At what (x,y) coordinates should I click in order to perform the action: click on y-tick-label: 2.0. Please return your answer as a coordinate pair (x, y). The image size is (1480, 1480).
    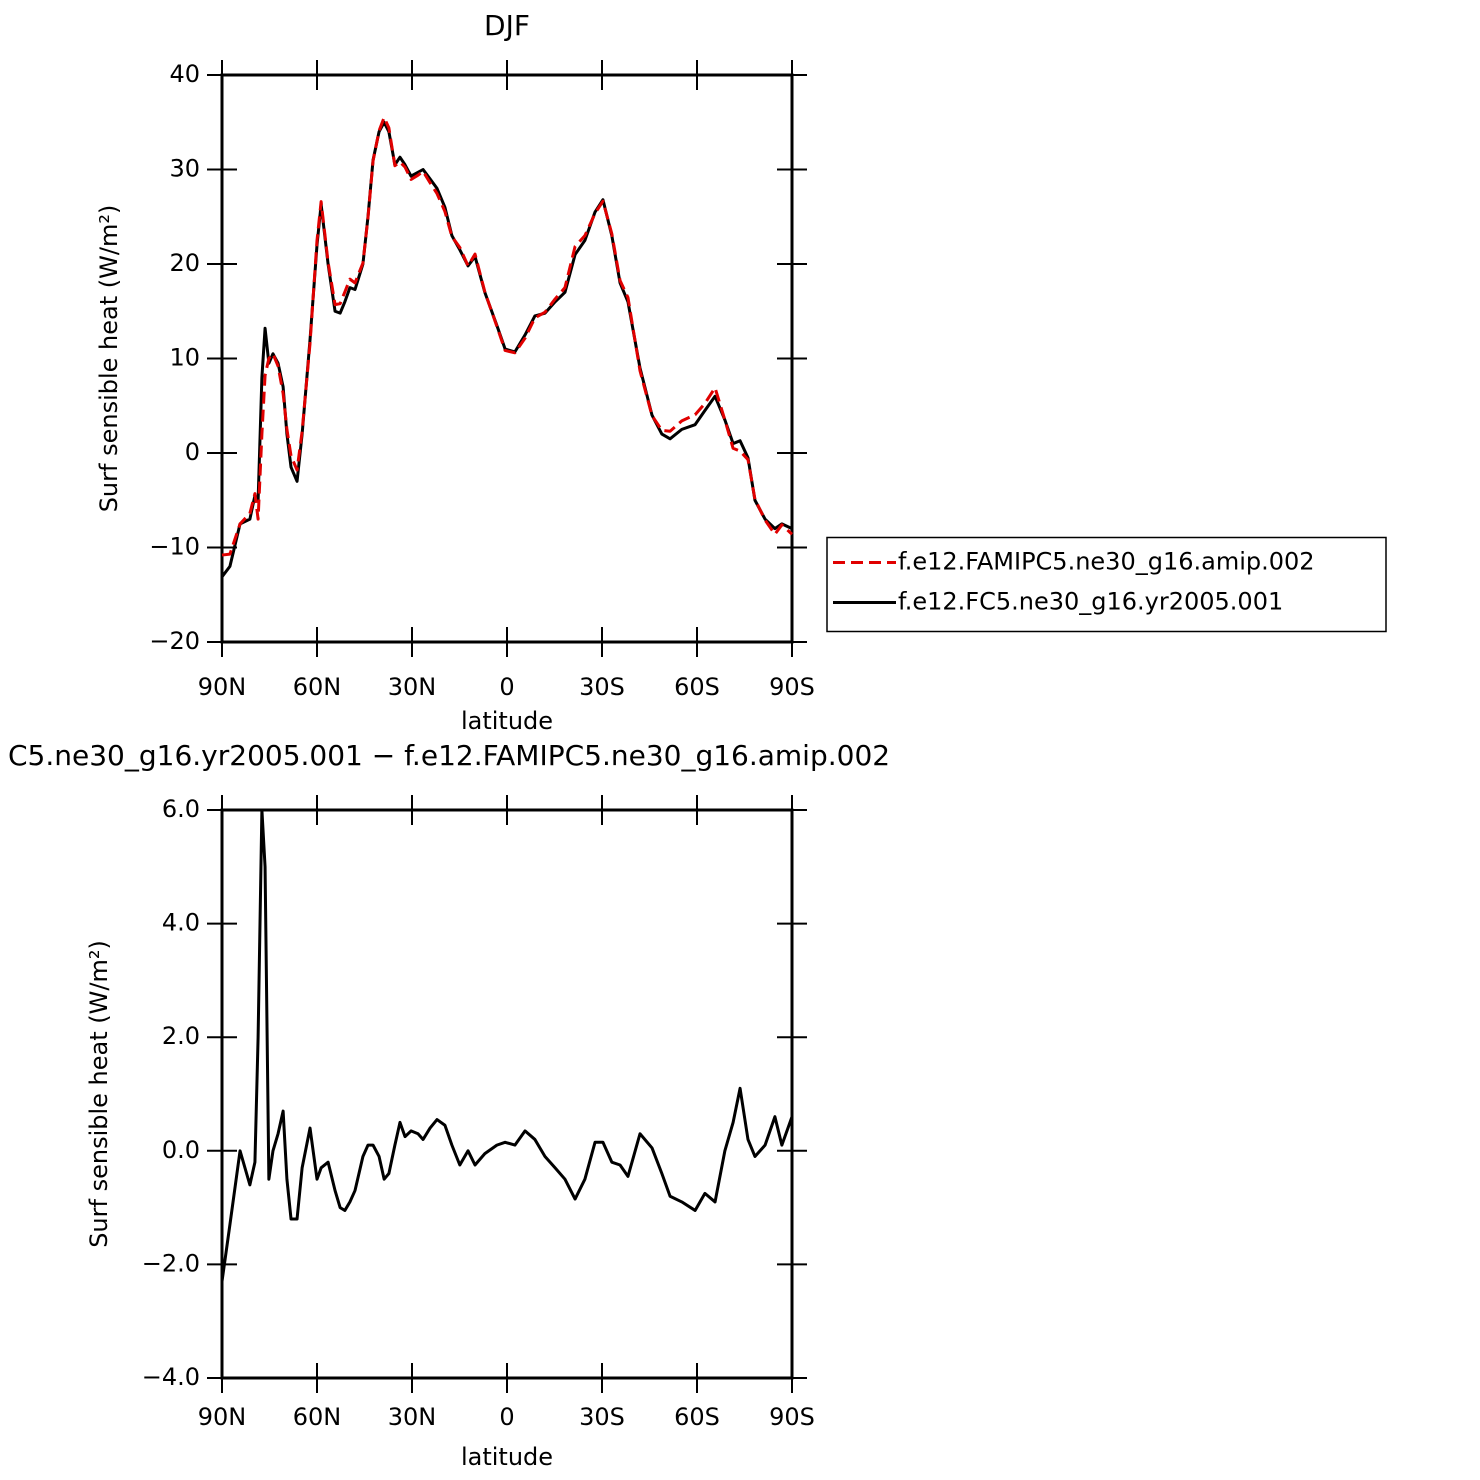
    Looking at the image, I should click on (181, 1036).